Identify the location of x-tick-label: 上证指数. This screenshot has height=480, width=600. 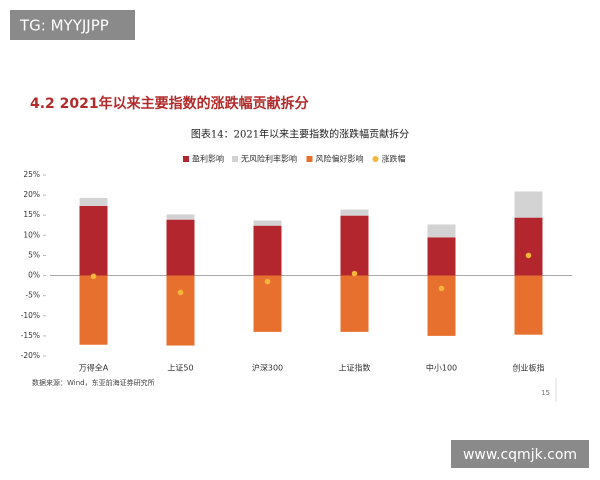
(355, 368).